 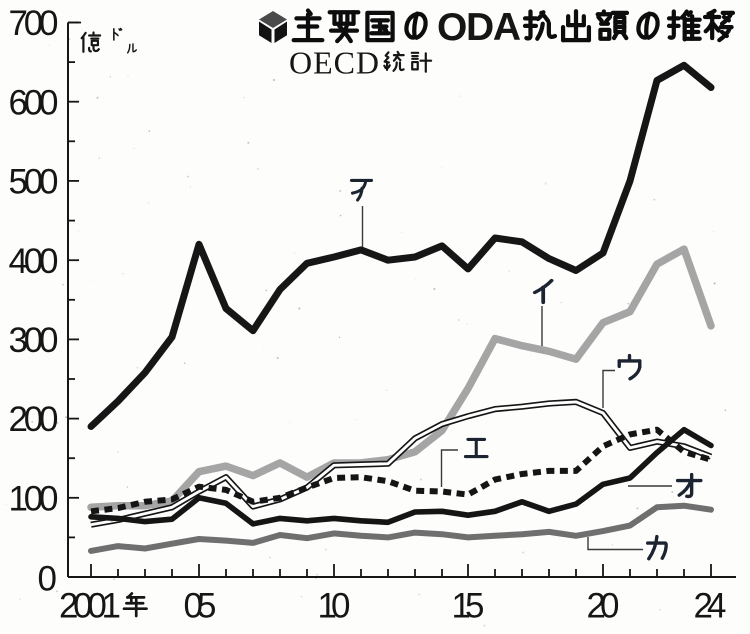 I want to click on svg-text: 500, so click(x=34, y=182).